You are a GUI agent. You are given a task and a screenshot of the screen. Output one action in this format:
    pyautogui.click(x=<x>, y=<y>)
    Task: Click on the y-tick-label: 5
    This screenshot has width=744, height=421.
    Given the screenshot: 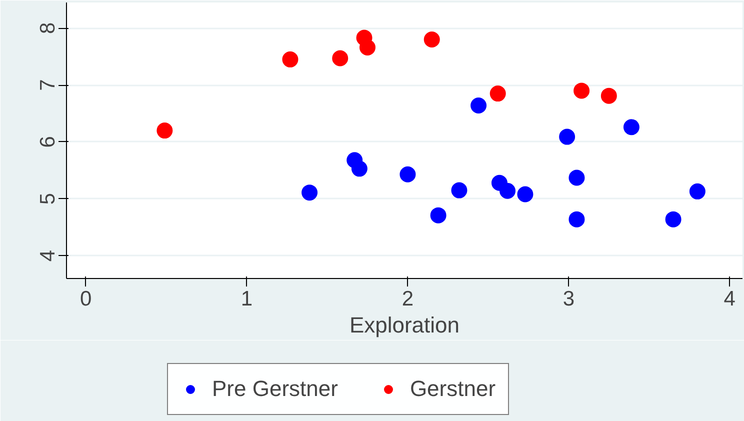 What is the action you would take?
    pyautogui.click(x=48, y=198)
    